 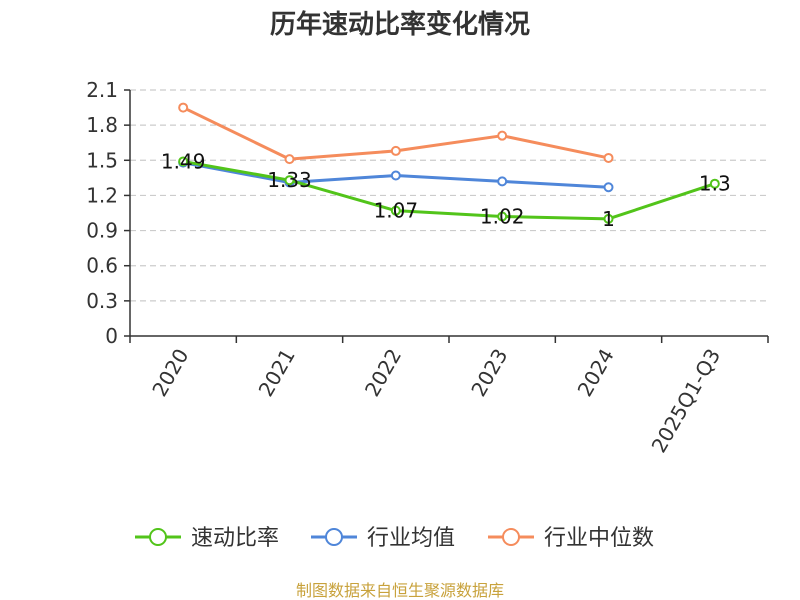 I want to click on data-label: 1.02, so click(x=502, y=217).